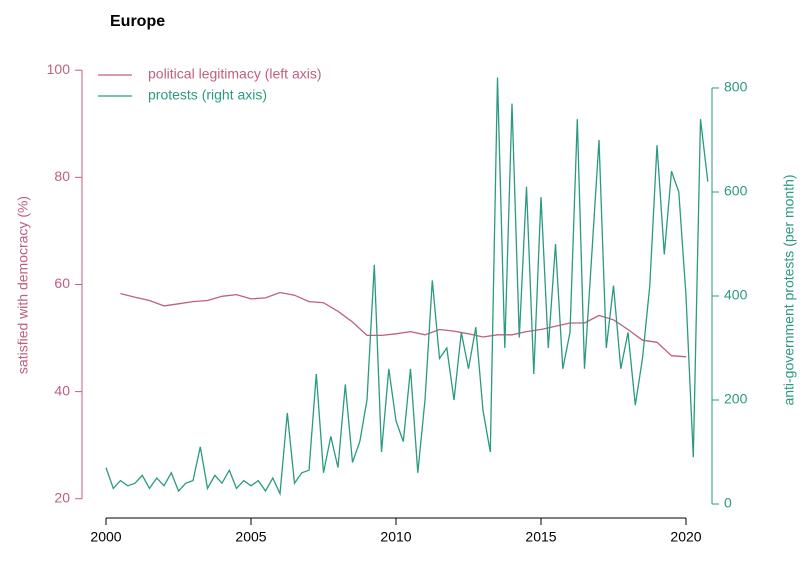 The width and height of the screenshot is (800, 572). Describe the element at coordinates (235, 74) in the screenshot. I see `legend-label: political legitimacy (left axis)` at that location.